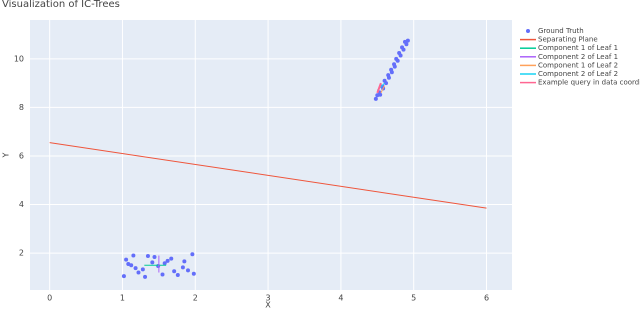 This screenshot has width=640, height=311. I want to click on legend-label: Component 1 of Leaf 1, so click(578, 48).